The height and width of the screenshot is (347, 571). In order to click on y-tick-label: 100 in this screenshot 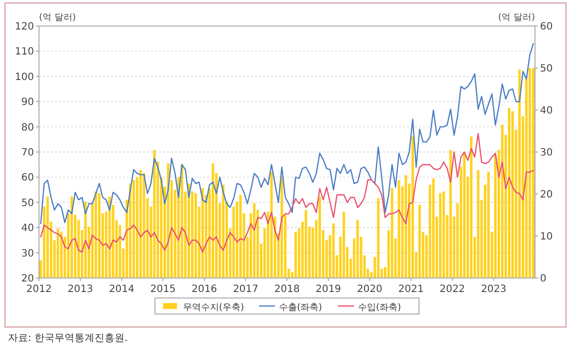, I will do `click(24, 77)`.